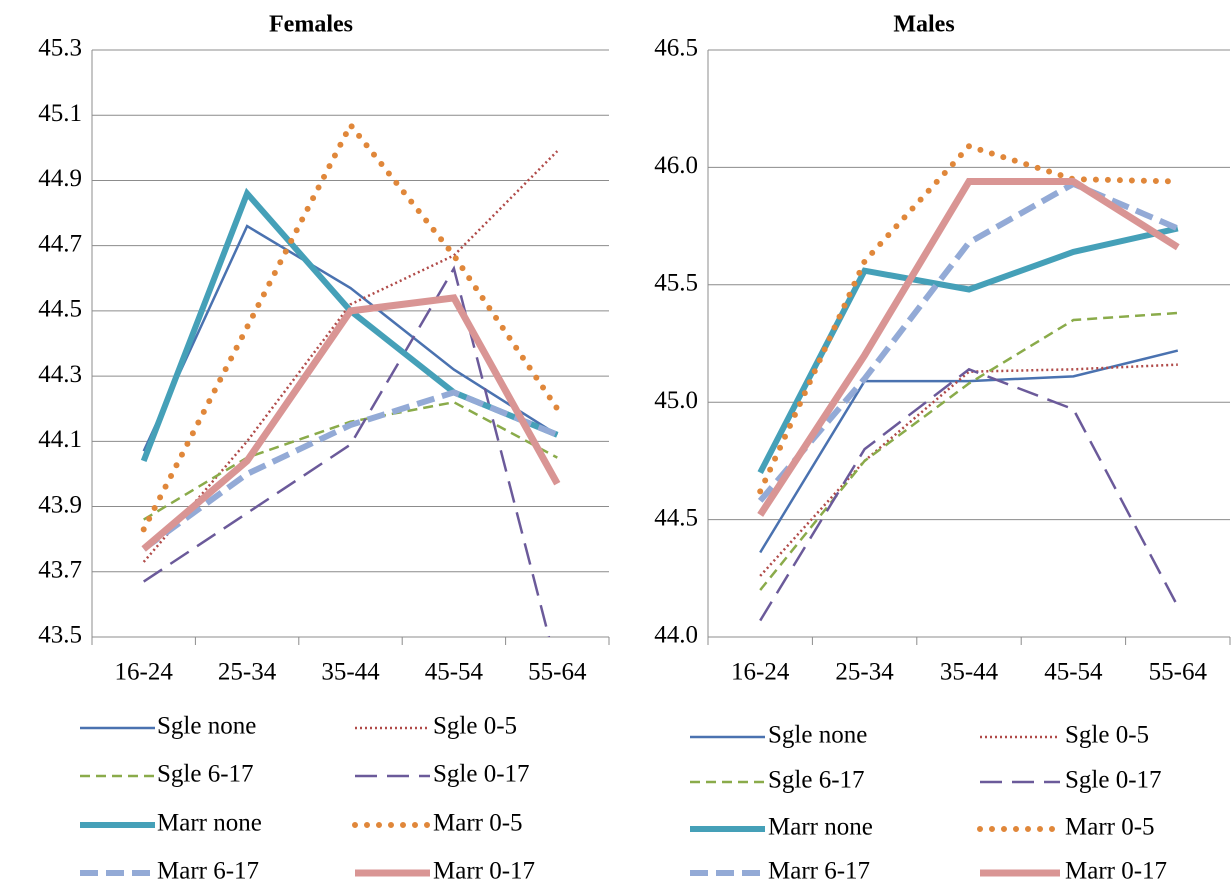 Image resolution: width=1231 pixels, height=889 pixels. What do you see at coordinates (676, 48) in the screenshot?
I see `y-tick-label: 46.5` at bounding box center [676, 48].